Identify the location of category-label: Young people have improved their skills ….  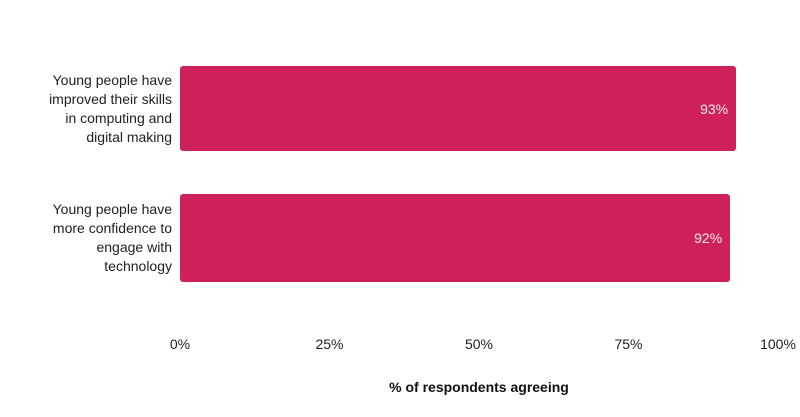
(110, 108).